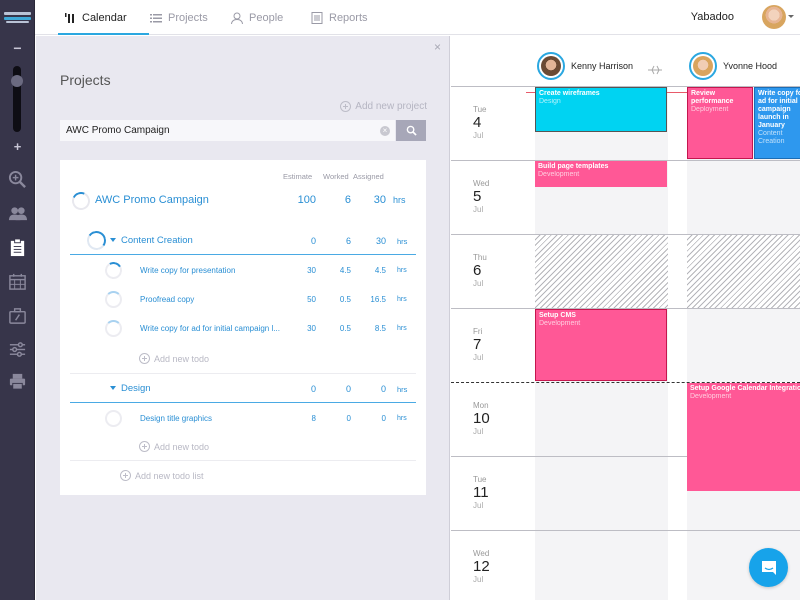 This screenshot has height=600, width=800. I want to click on user-menu-caret-icon, so click(791, 16).